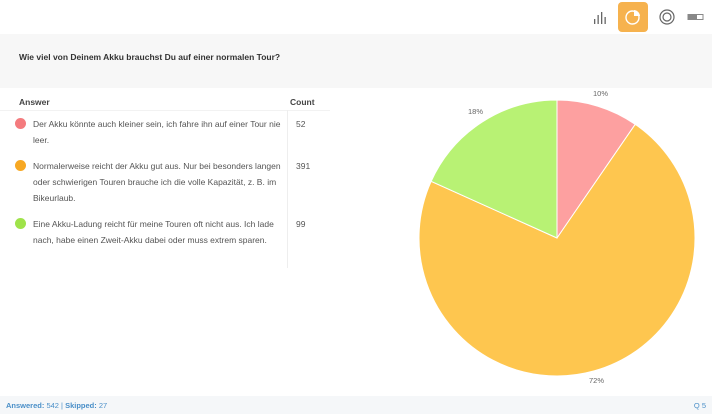 The image size is (712, 414). Describe the element at coordinates (303, 166) in the screenshot. I see `answer-count: 391` at that location.